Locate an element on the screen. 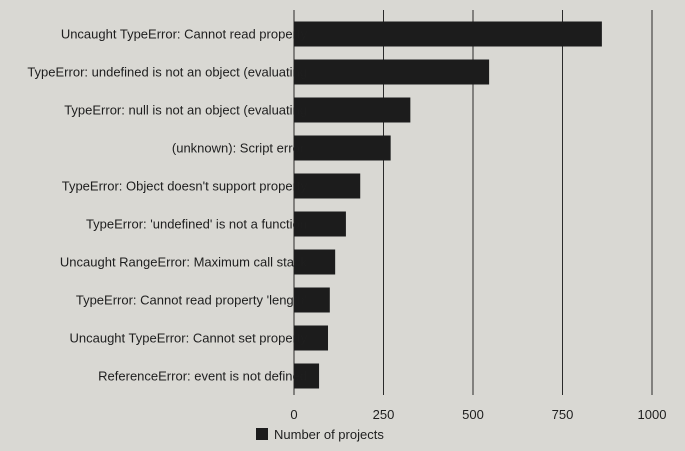 This screenshot has width=685, height=451. x-tick-label: 0 is located at coordinates (293, 414).